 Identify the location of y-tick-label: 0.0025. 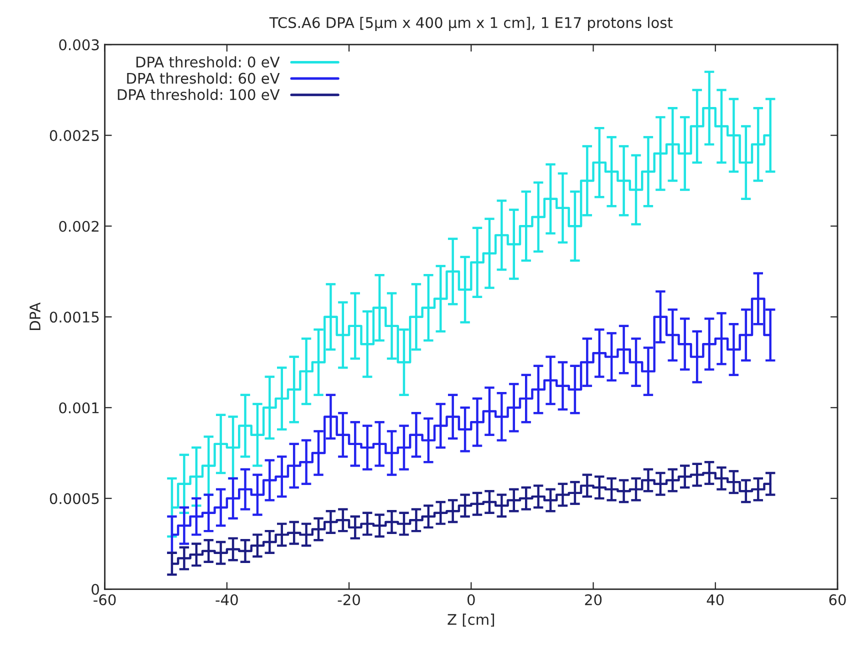
(74, 136).